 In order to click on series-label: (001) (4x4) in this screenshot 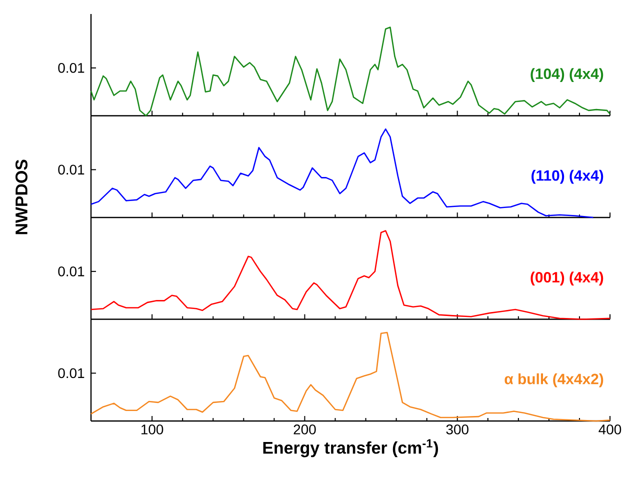, I will do `click(567, 279)`.